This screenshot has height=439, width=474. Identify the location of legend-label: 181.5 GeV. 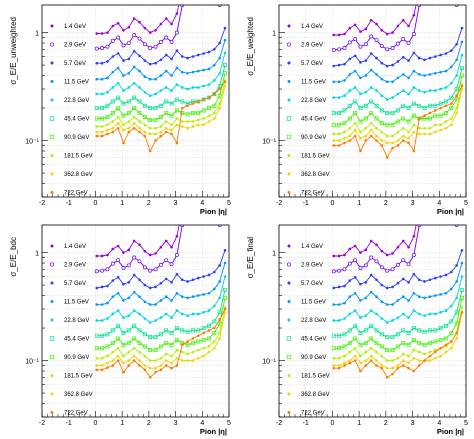
(315, 377).